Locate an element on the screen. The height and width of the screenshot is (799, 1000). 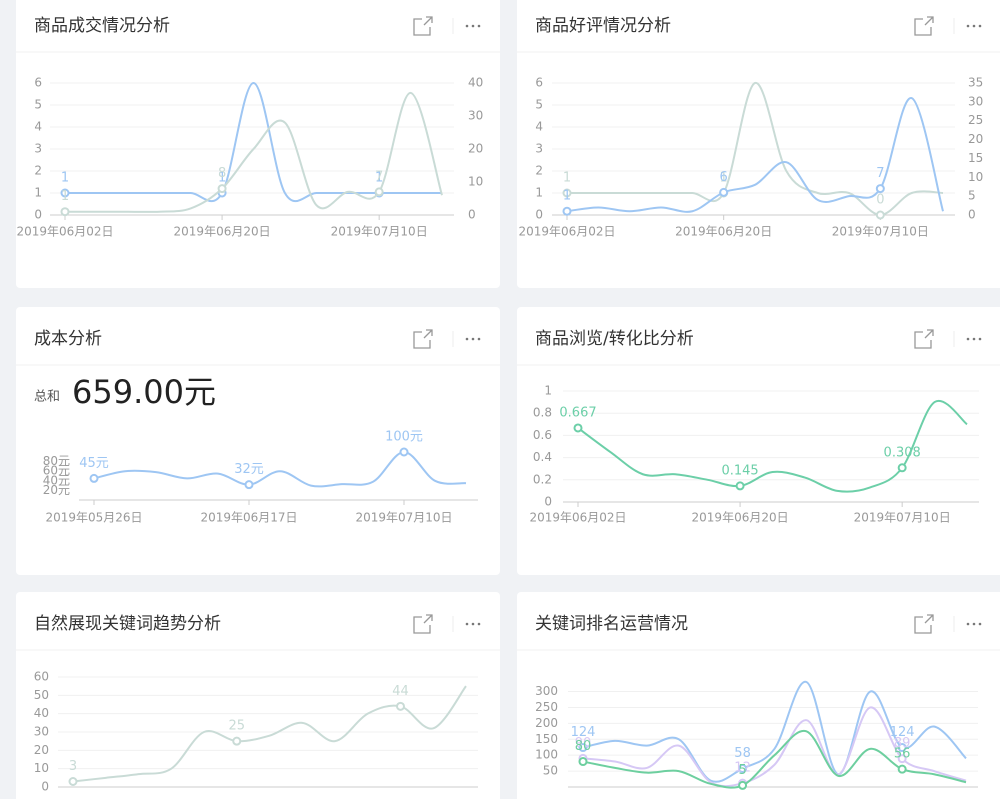
y-tick-label: 40 is located at coordinates (475, 83).